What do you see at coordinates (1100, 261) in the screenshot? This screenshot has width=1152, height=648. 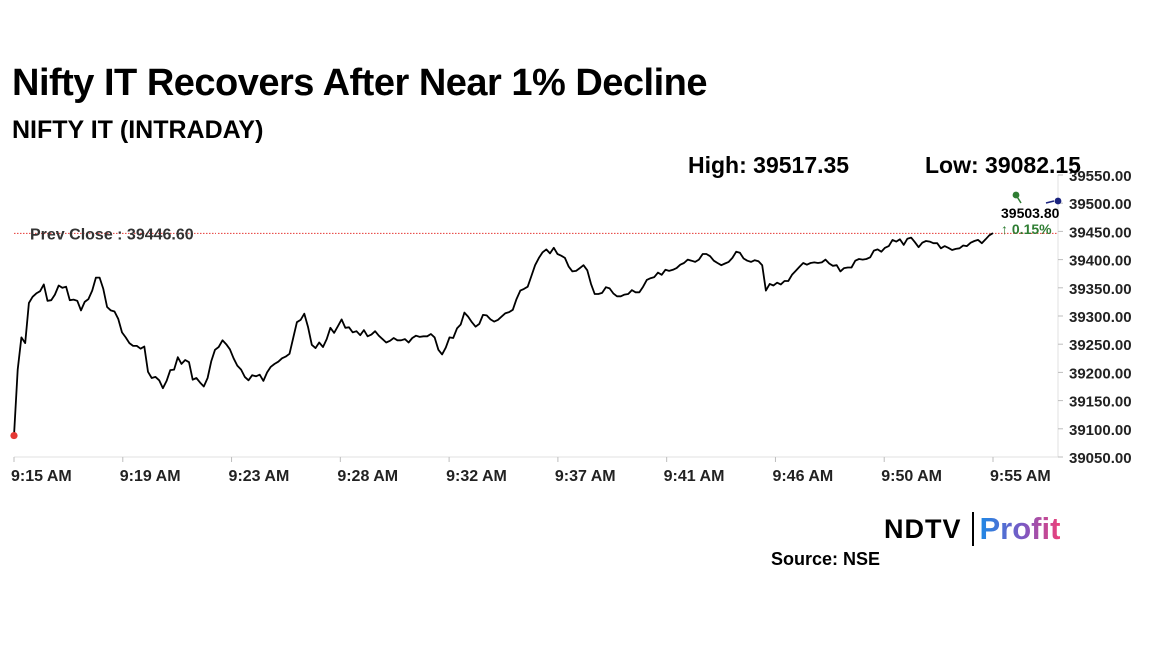 I see `y-tick-label: 39400.00` at bounding box center [1100, 261].